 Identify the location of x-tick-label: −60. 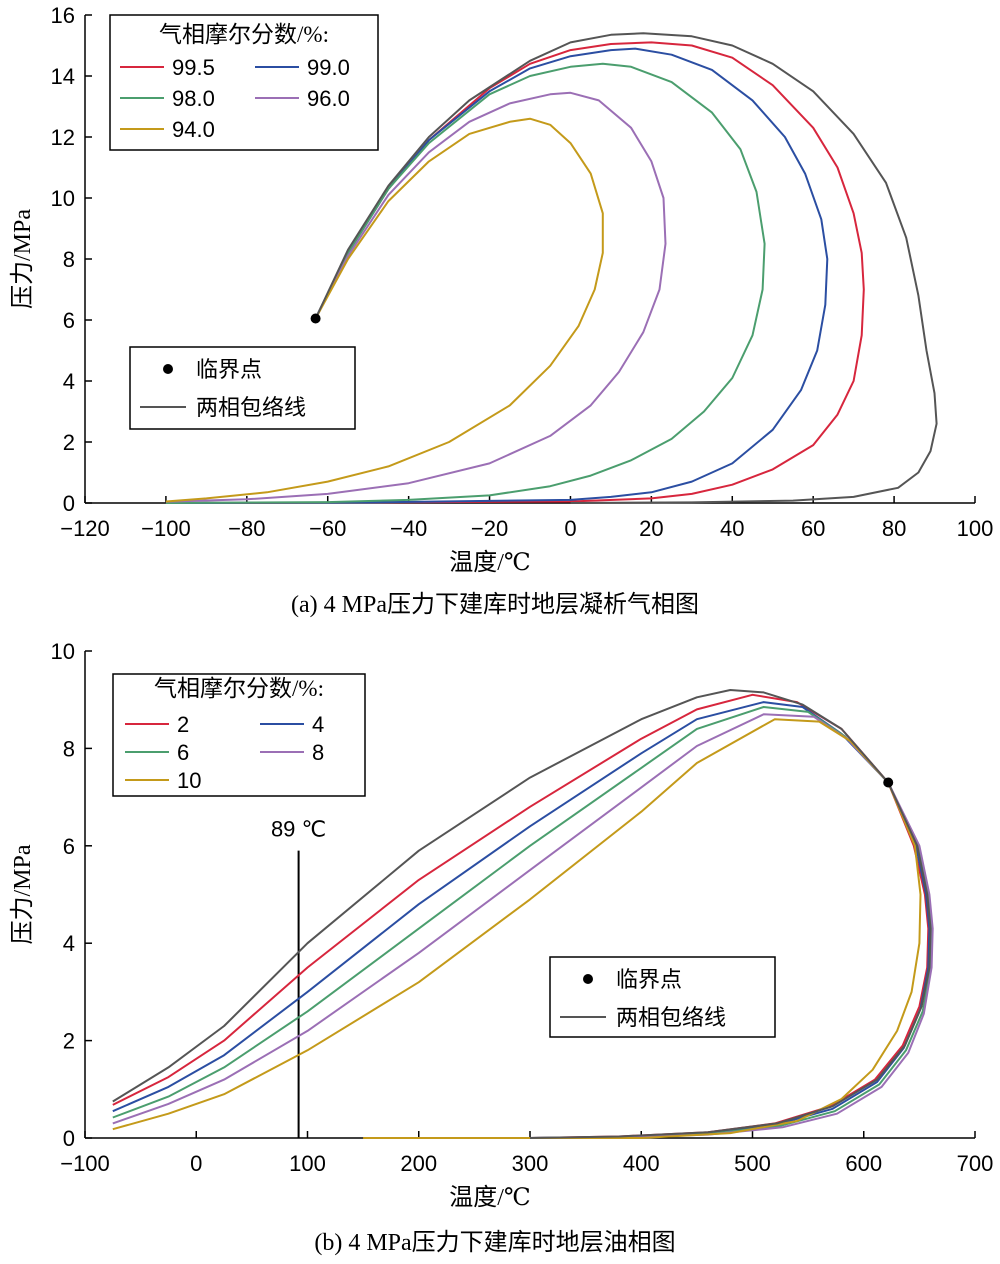
(327, 528).